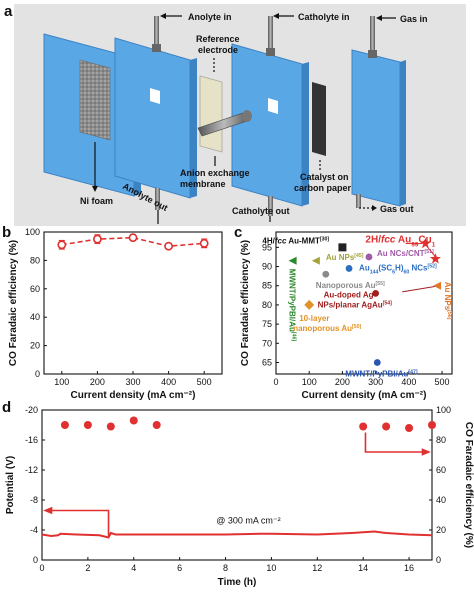 This screenshot has height=594, width=474. I want to click on point-label-part: [55], so click(380, 284).